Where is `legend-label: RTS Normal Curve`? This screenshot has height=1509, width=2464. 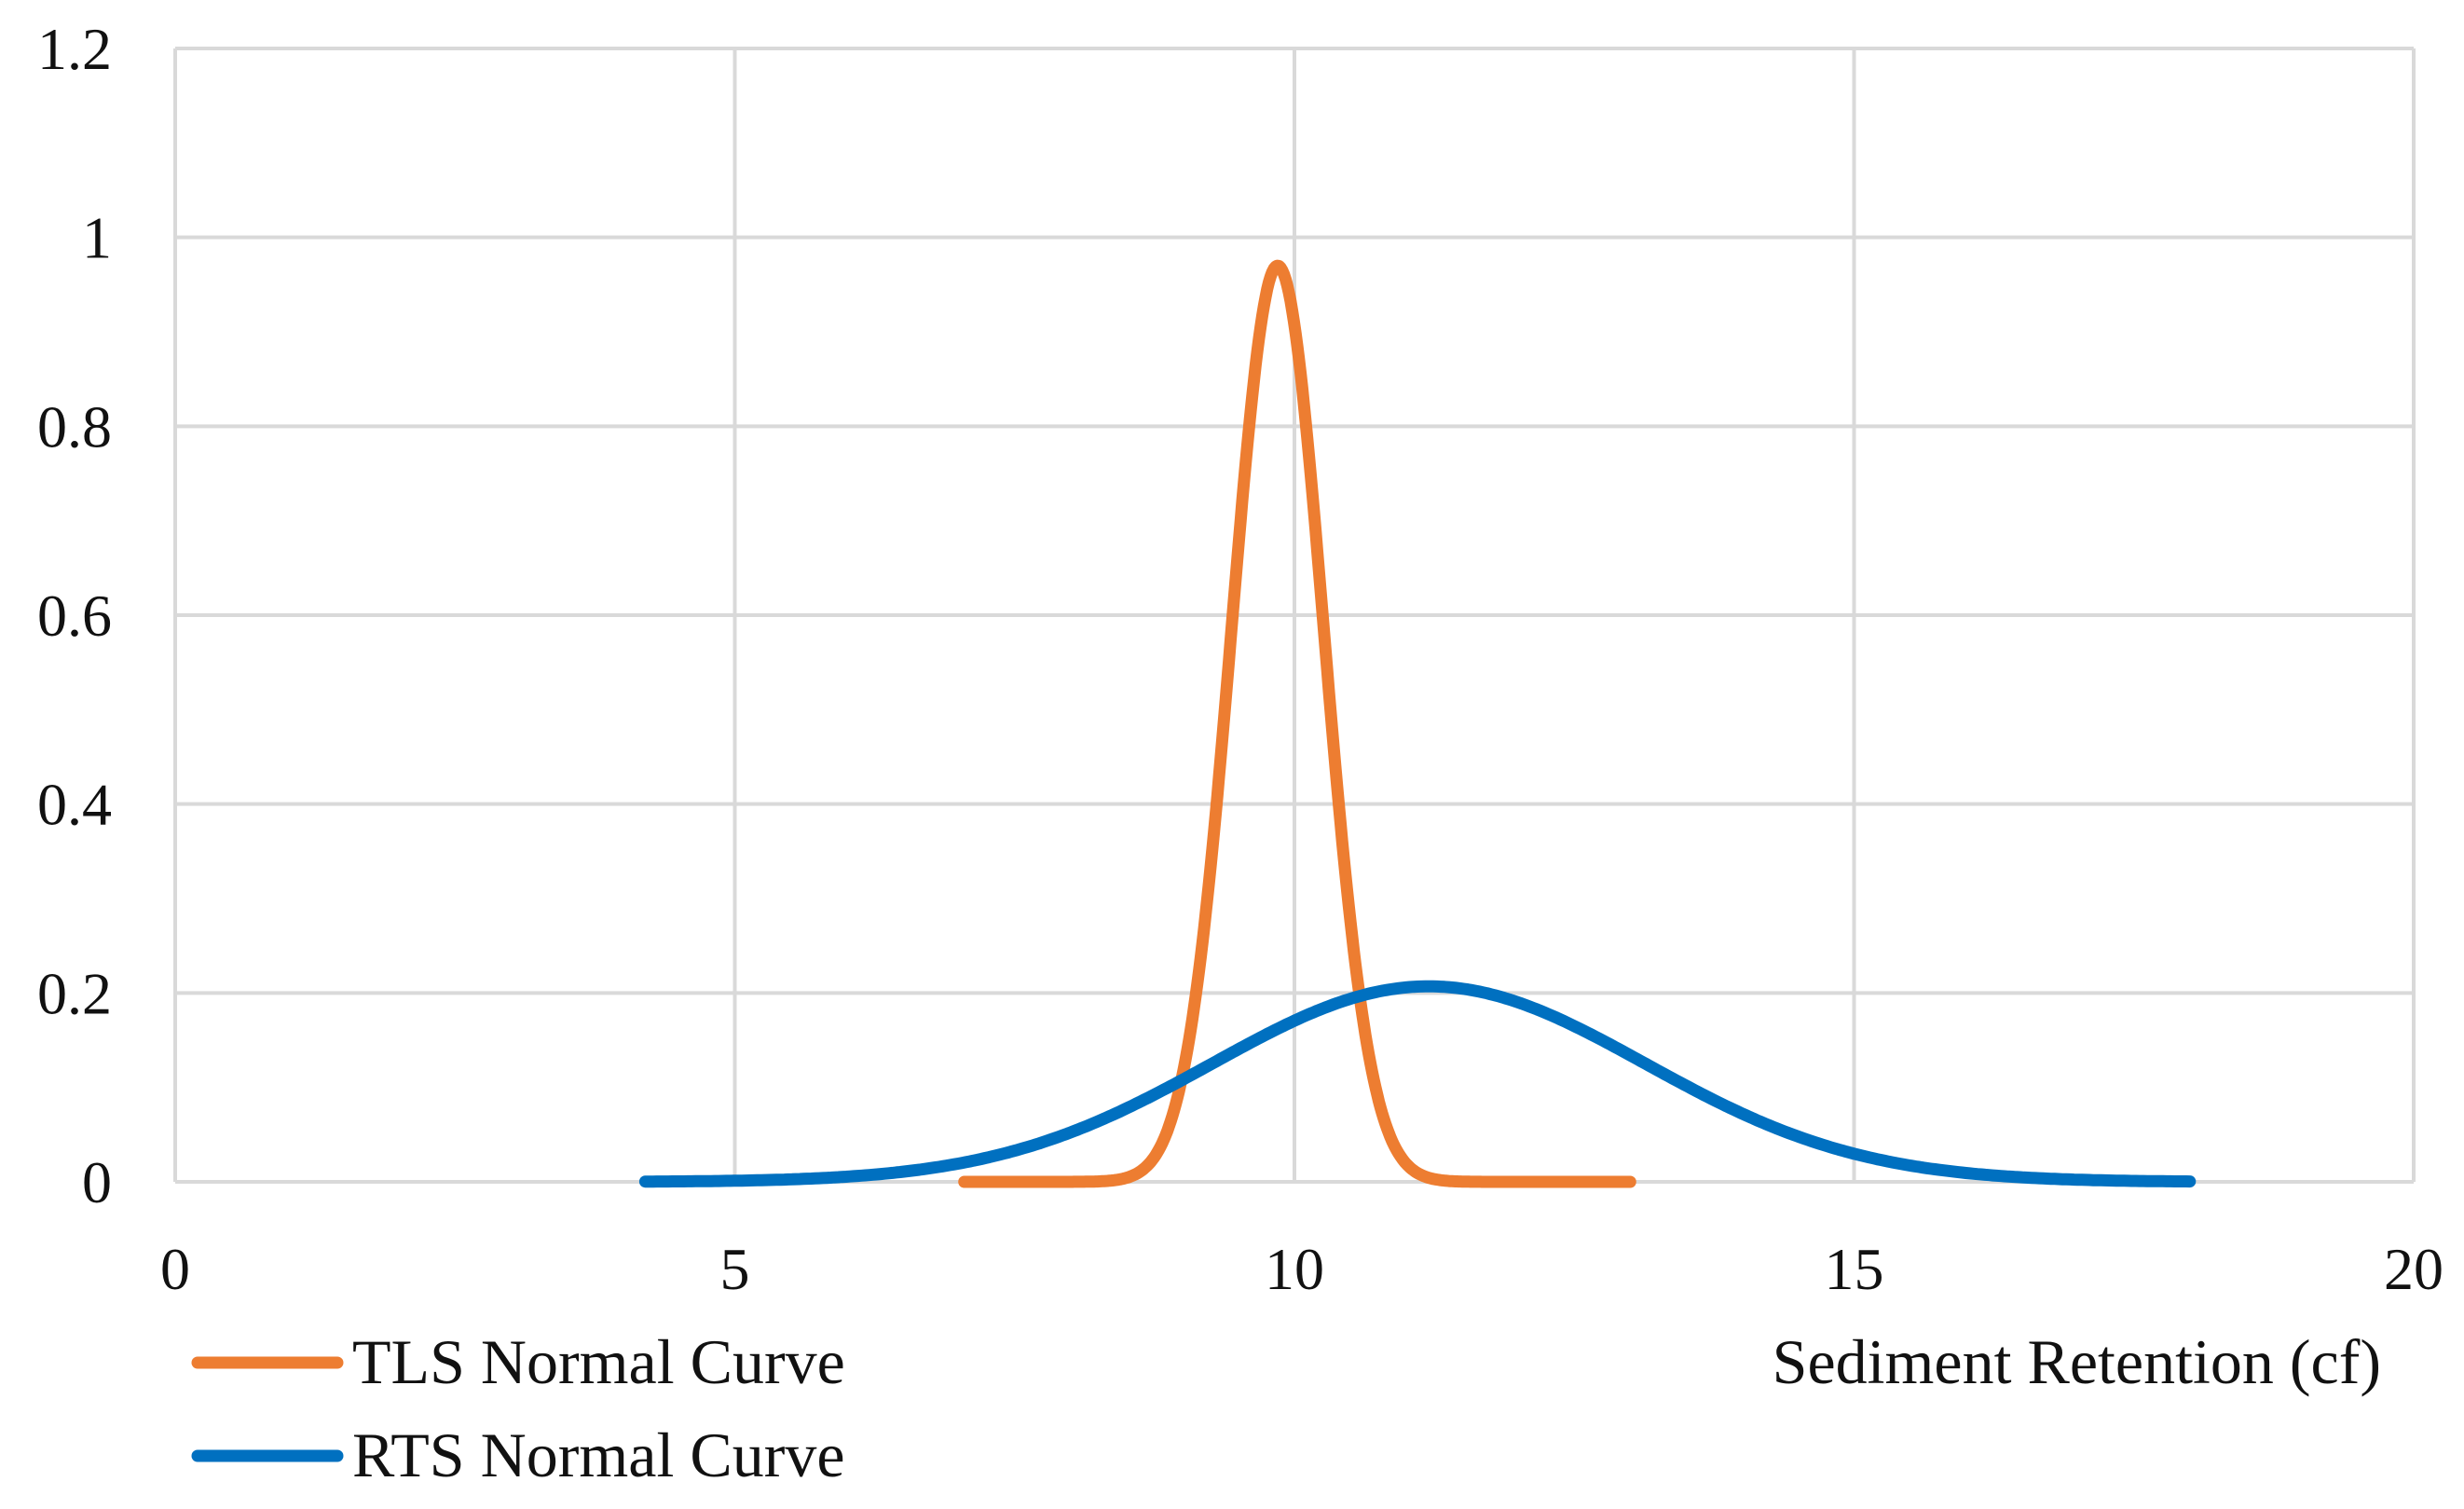
legend-label: RTS Normal Curve is located at coordinates (598, 1455).